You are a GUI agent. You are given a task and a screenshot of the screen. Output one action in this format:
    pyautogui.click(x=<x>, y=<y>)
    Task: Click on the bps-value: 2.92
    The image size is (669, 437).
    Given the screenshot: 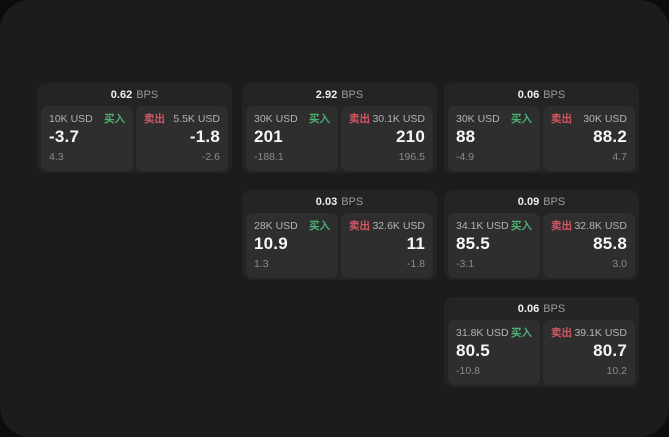 What is the action you would take?
    pyautogui.click(x=326, y=95)
    